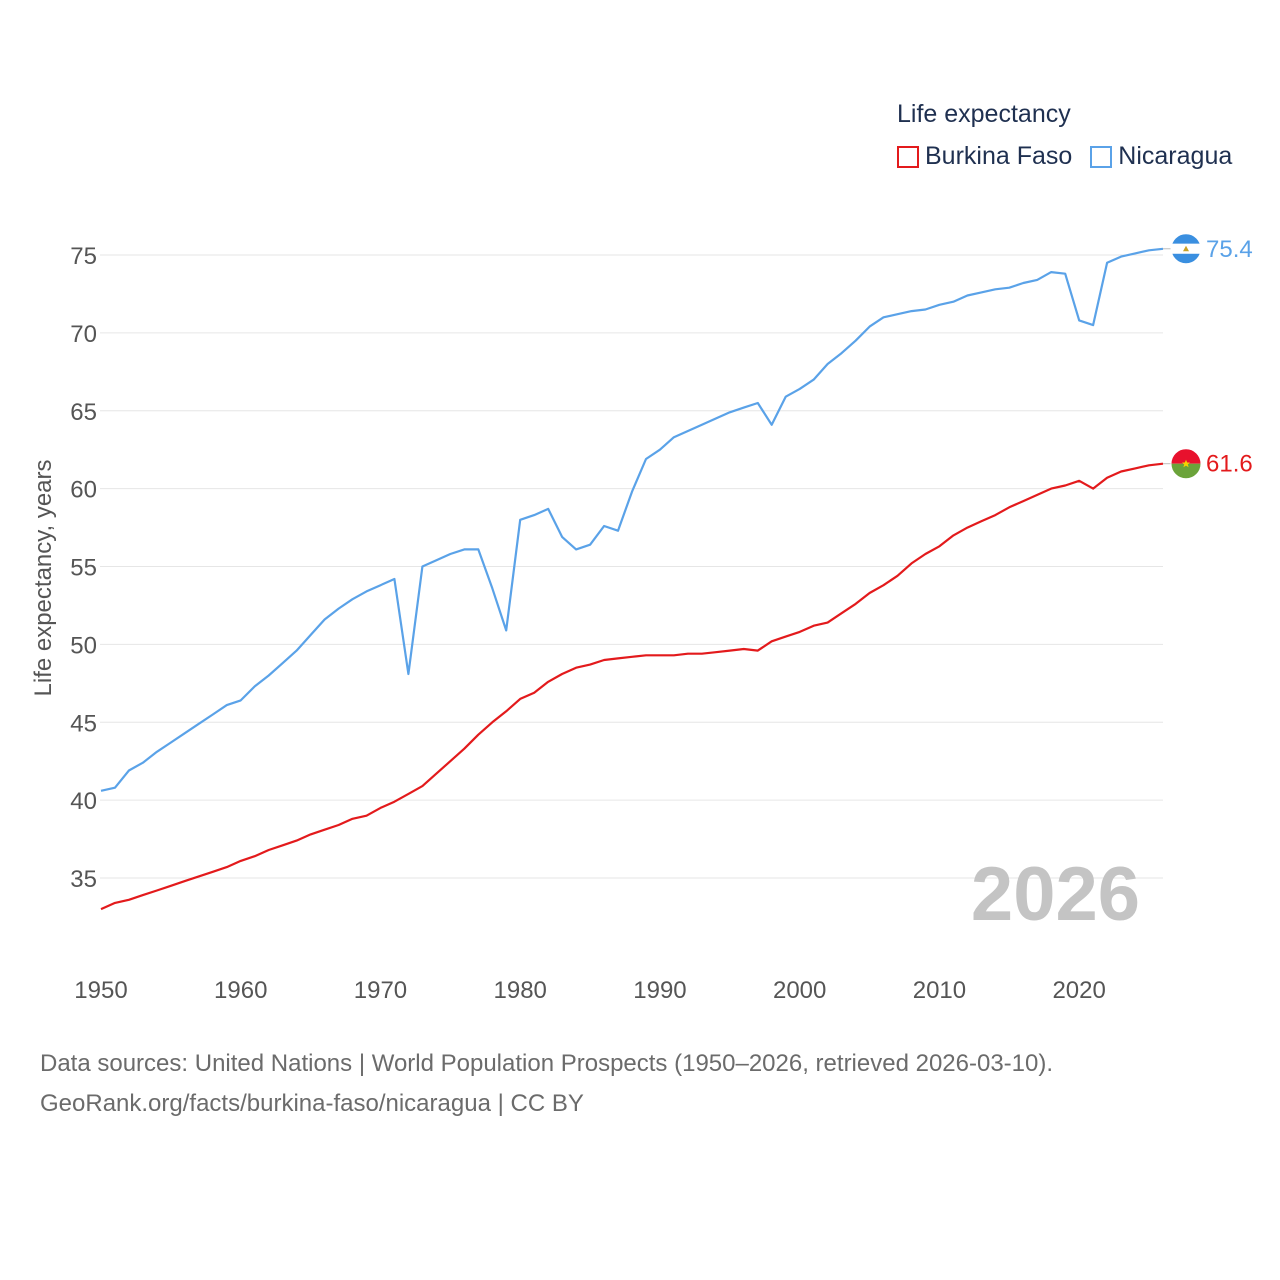  I want to click on flag-star, so click(1186, 463).